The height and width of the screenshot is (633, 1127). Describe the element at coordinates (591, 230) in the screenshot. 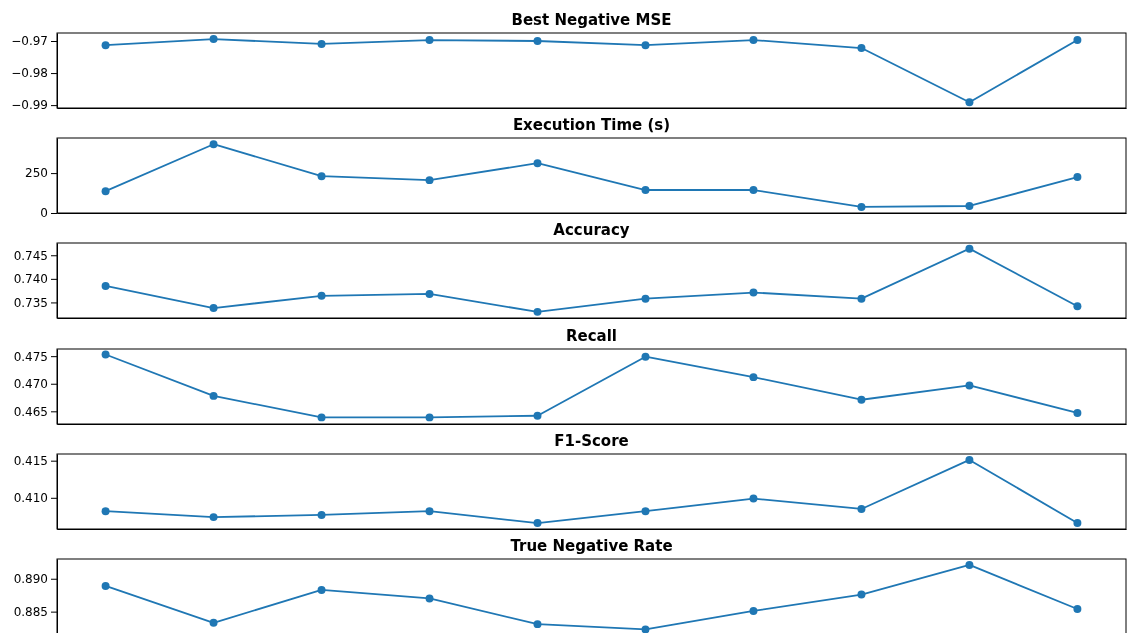

I see `chart-title: Accuracy` at that location.